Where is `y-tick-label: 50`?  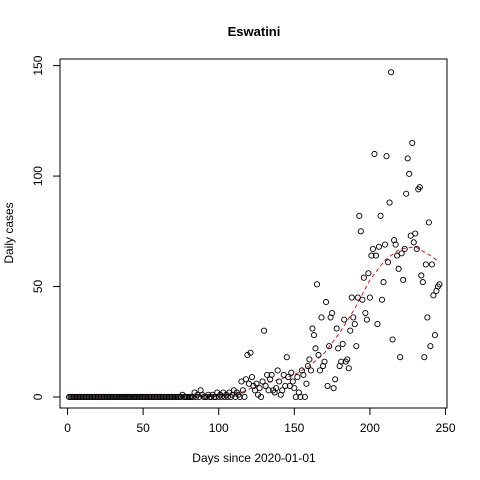 y-tick-label: 50 is located at coordinates (38, 287).